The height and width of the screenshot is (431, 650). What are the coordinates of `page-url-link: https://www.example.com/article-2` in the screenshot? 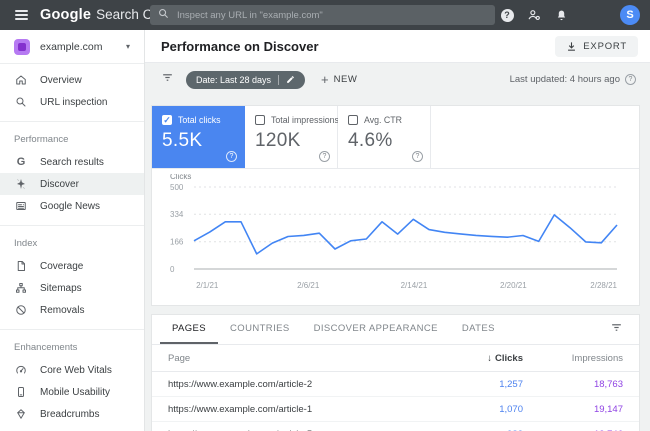 It's located at (240, 384).